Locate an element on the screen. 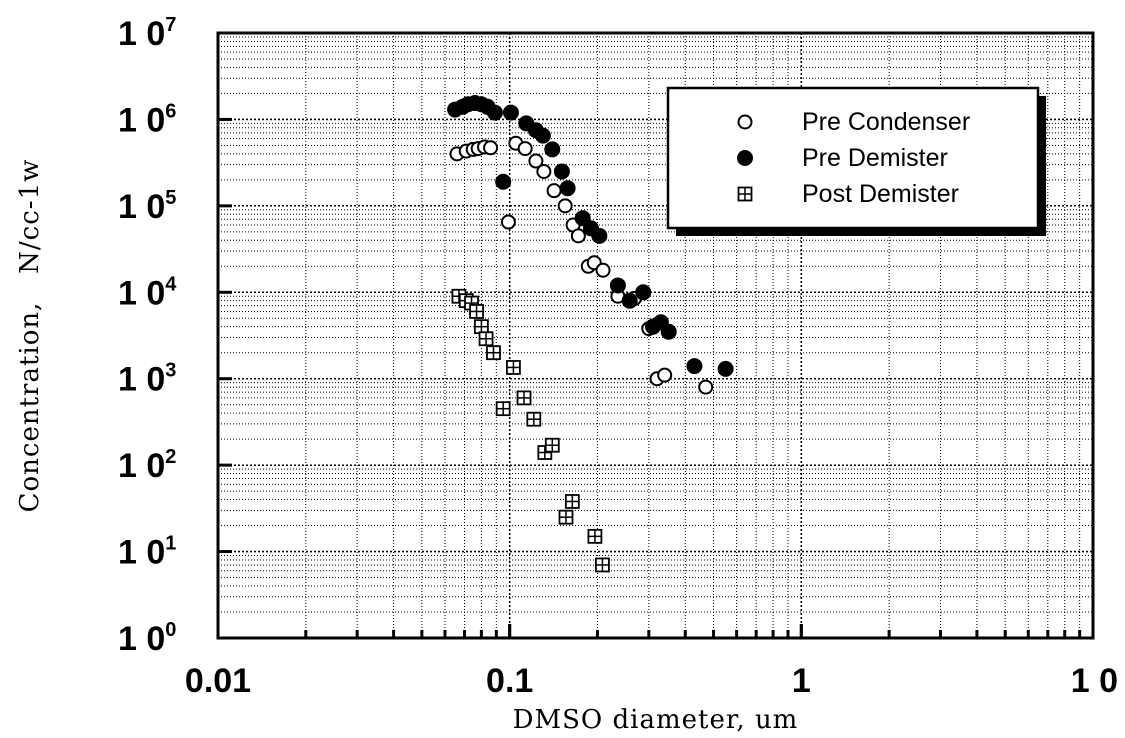 The width and height of the screenshot is (1125, 738). y-tick-label: 1 01 is located at coordinates (147, 552).